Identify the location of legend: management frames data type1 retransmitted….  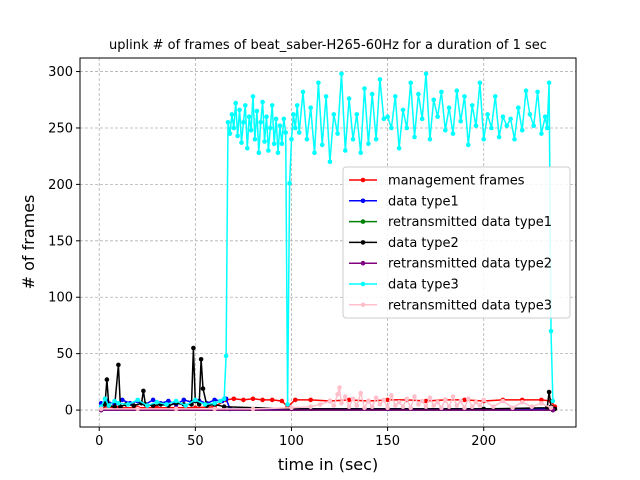
(456, 242).